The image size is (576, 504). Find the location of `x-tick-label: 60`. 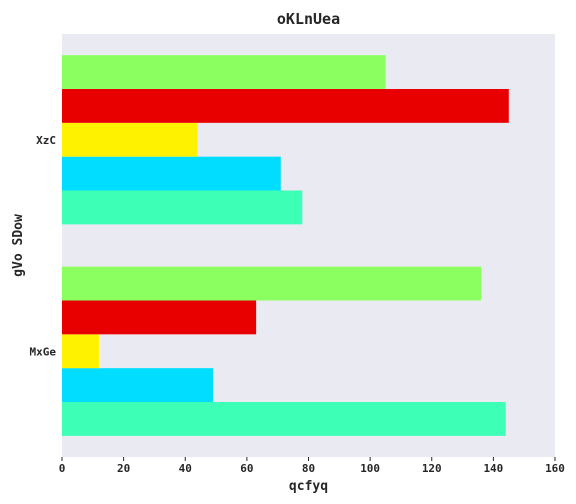

x-tick-label: 60 is located at coordinates (246, 468).